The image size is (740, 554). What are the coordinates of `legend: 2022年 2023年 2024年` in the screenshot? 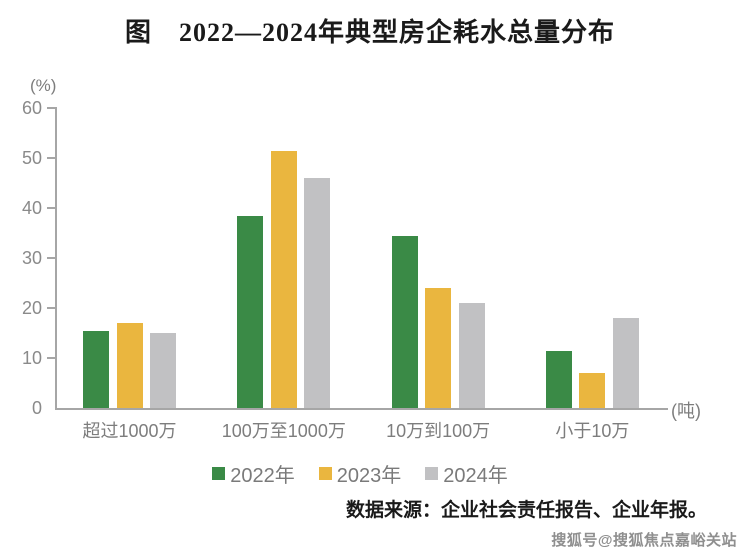 It's located at (360, 473).